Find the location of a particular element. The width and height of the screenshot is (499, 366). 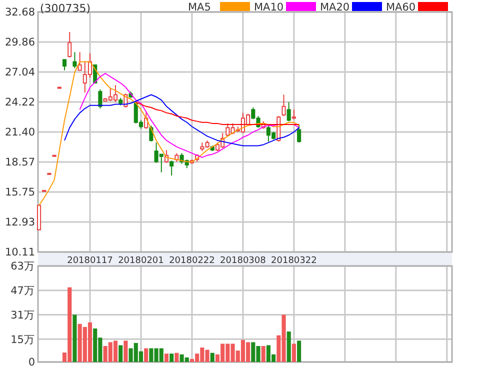

y-tick-label: 18.57 is located at coordinates (19, 162).